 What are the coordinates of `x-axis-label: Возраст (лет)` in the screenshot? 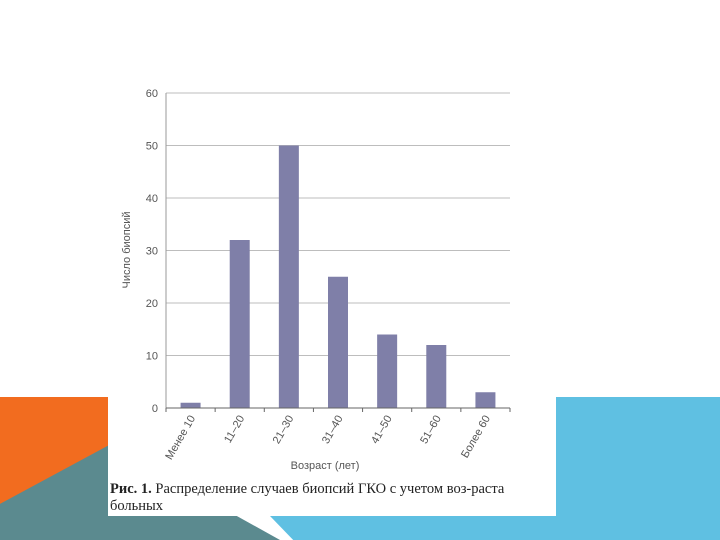 It's located at (325, 466).